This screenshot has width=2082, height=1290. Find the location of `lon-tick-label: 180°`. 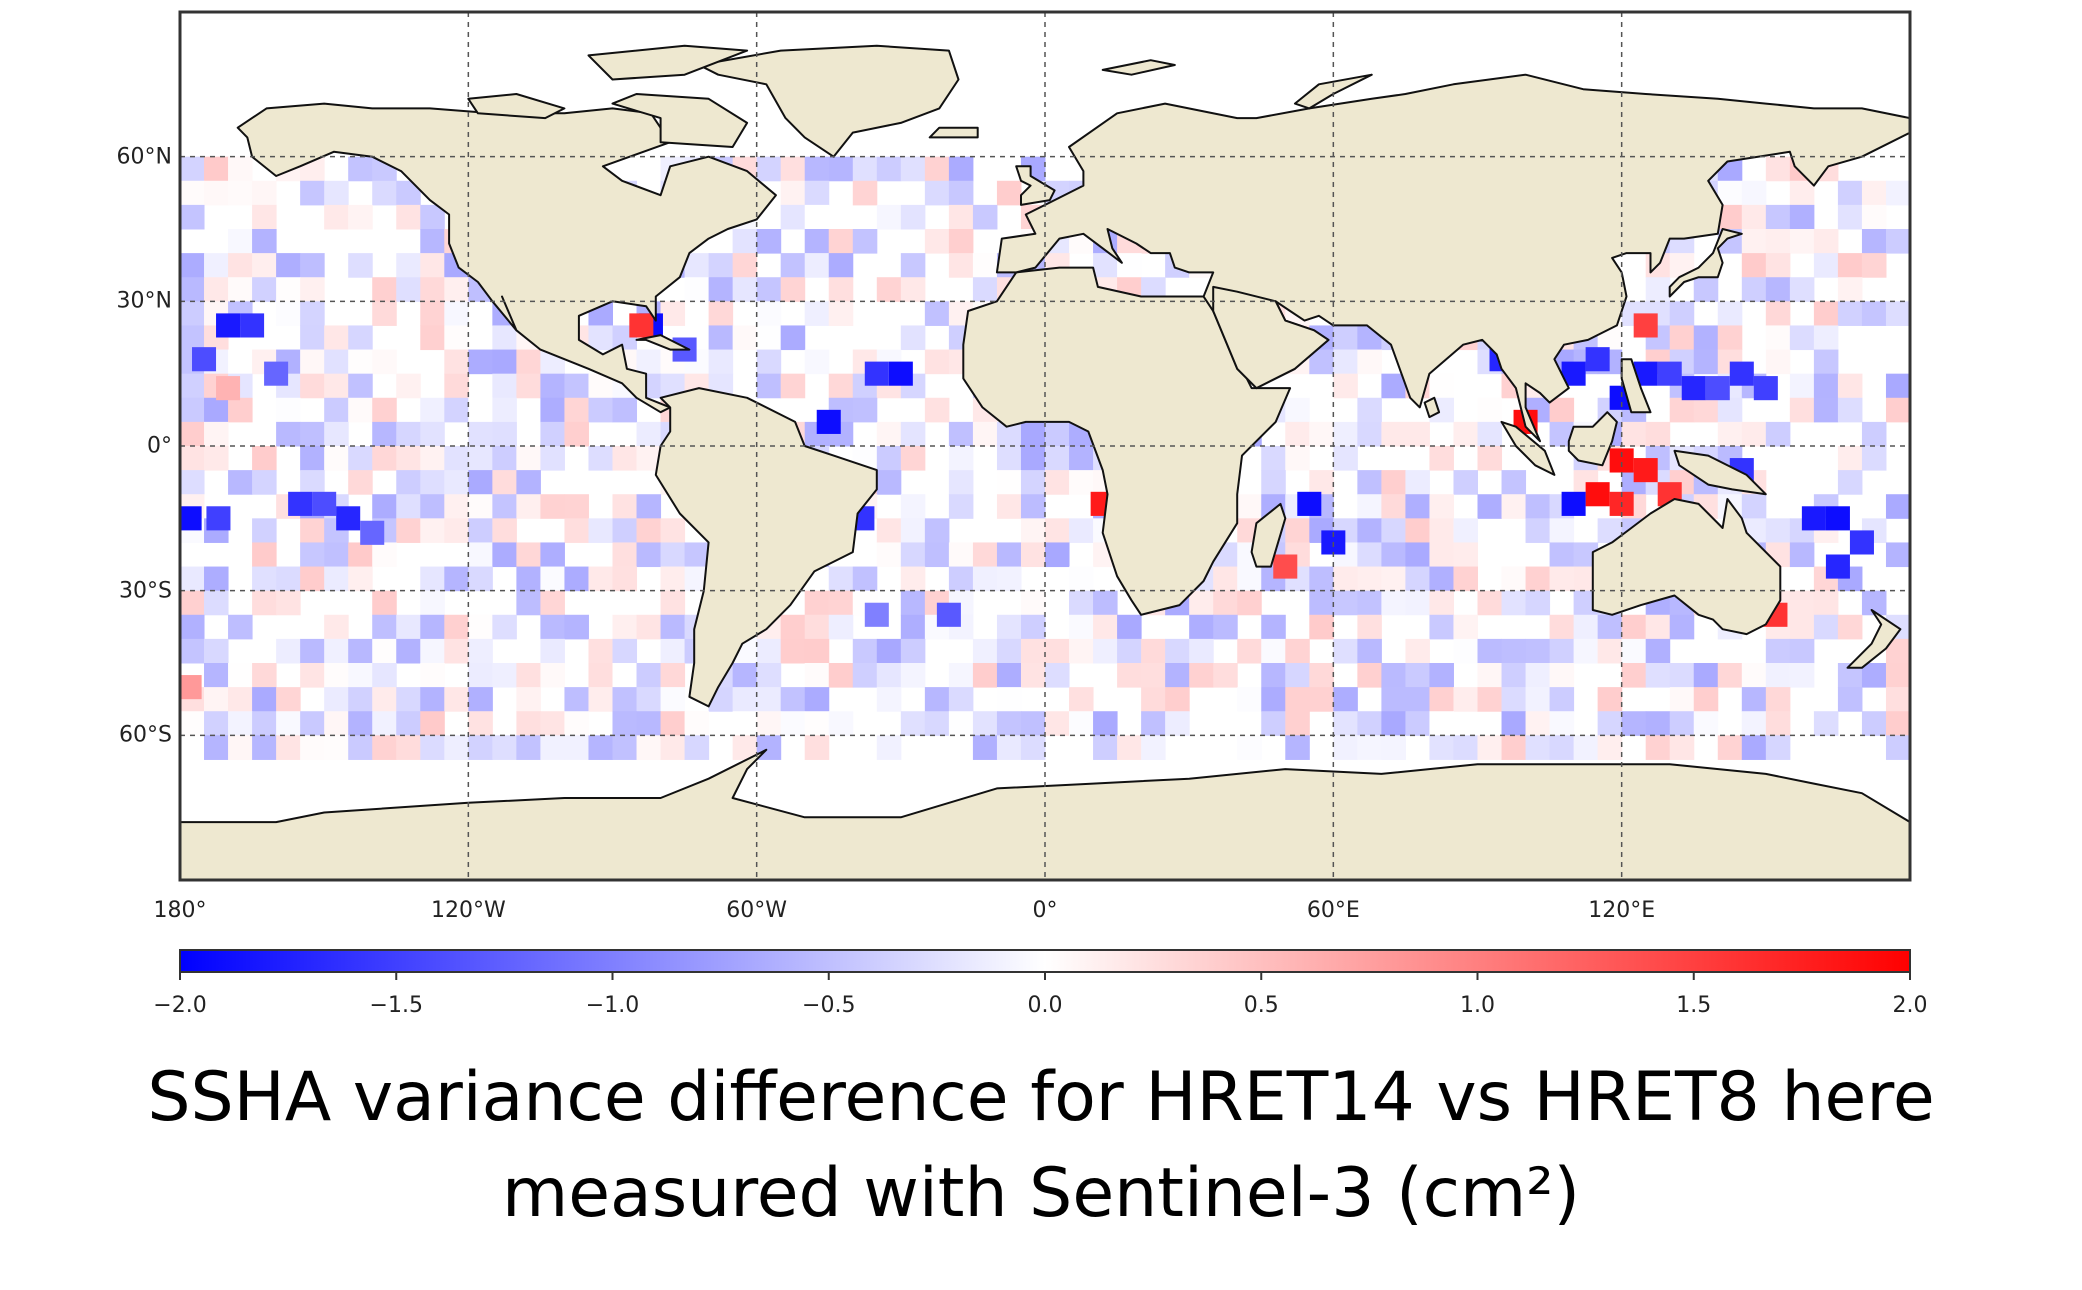

lon-tick-label: 180° is located at coordinates (180, 910).